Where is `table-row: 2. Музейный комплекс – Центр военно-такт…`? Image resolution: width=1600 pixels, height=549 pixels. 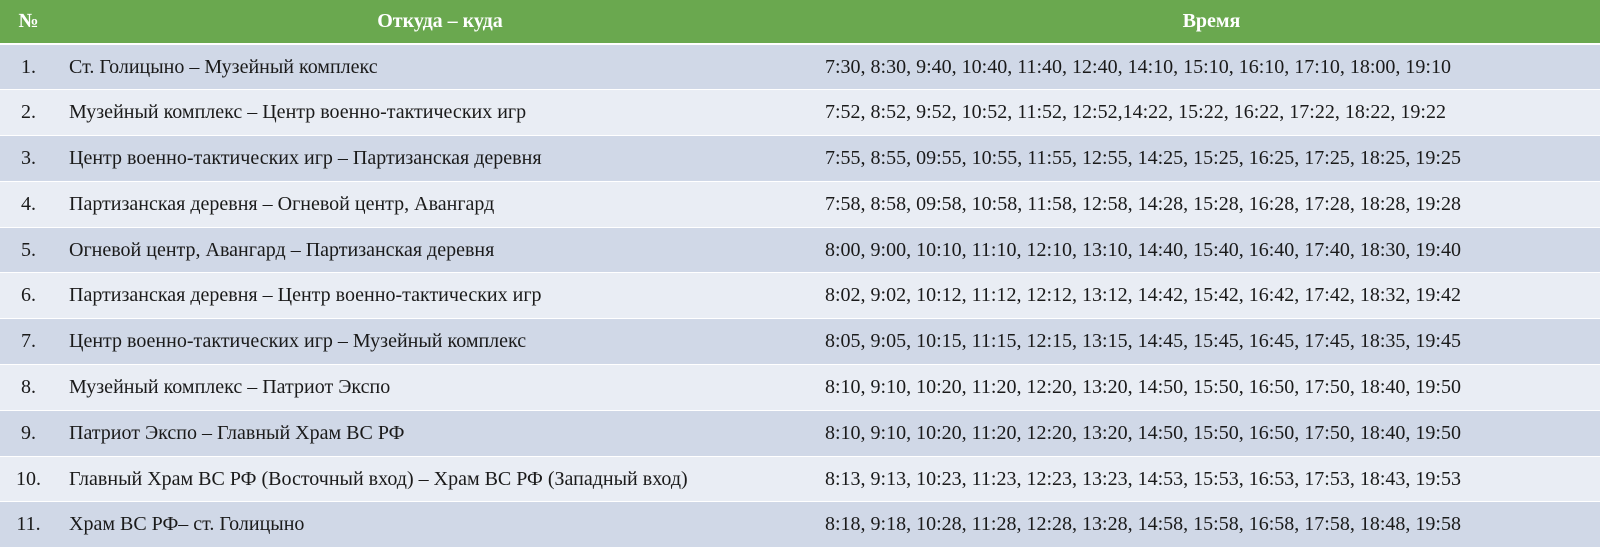
table-row: 2. Музейный комплекс – Центр военно-такт… is located at coordinates (800, 113).